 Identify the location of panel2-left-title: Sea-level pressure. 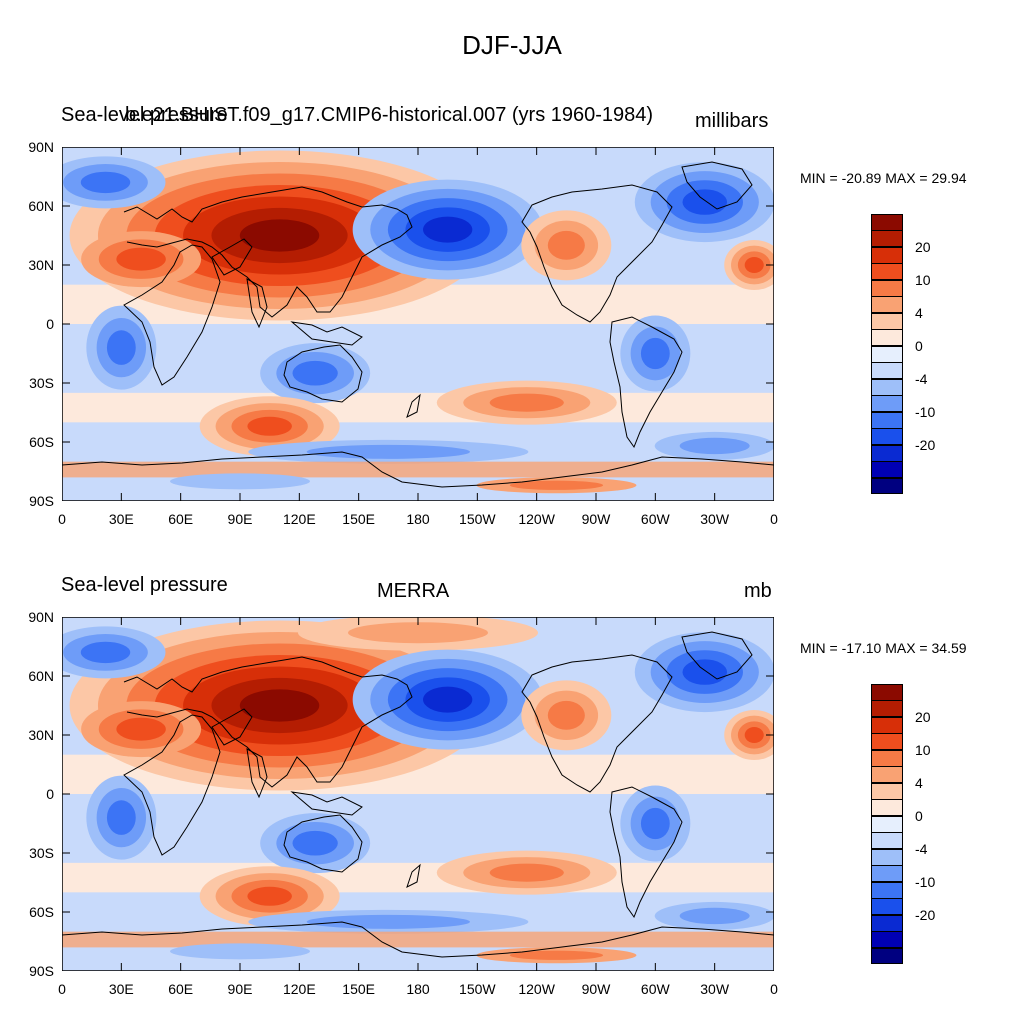
(144, 585).